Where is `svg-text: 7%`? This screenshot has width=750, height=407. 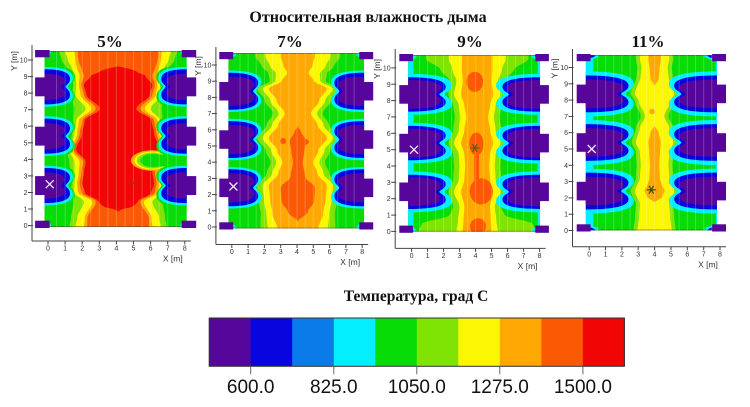 svg-text: 7% is located at coordinates (290, 41).